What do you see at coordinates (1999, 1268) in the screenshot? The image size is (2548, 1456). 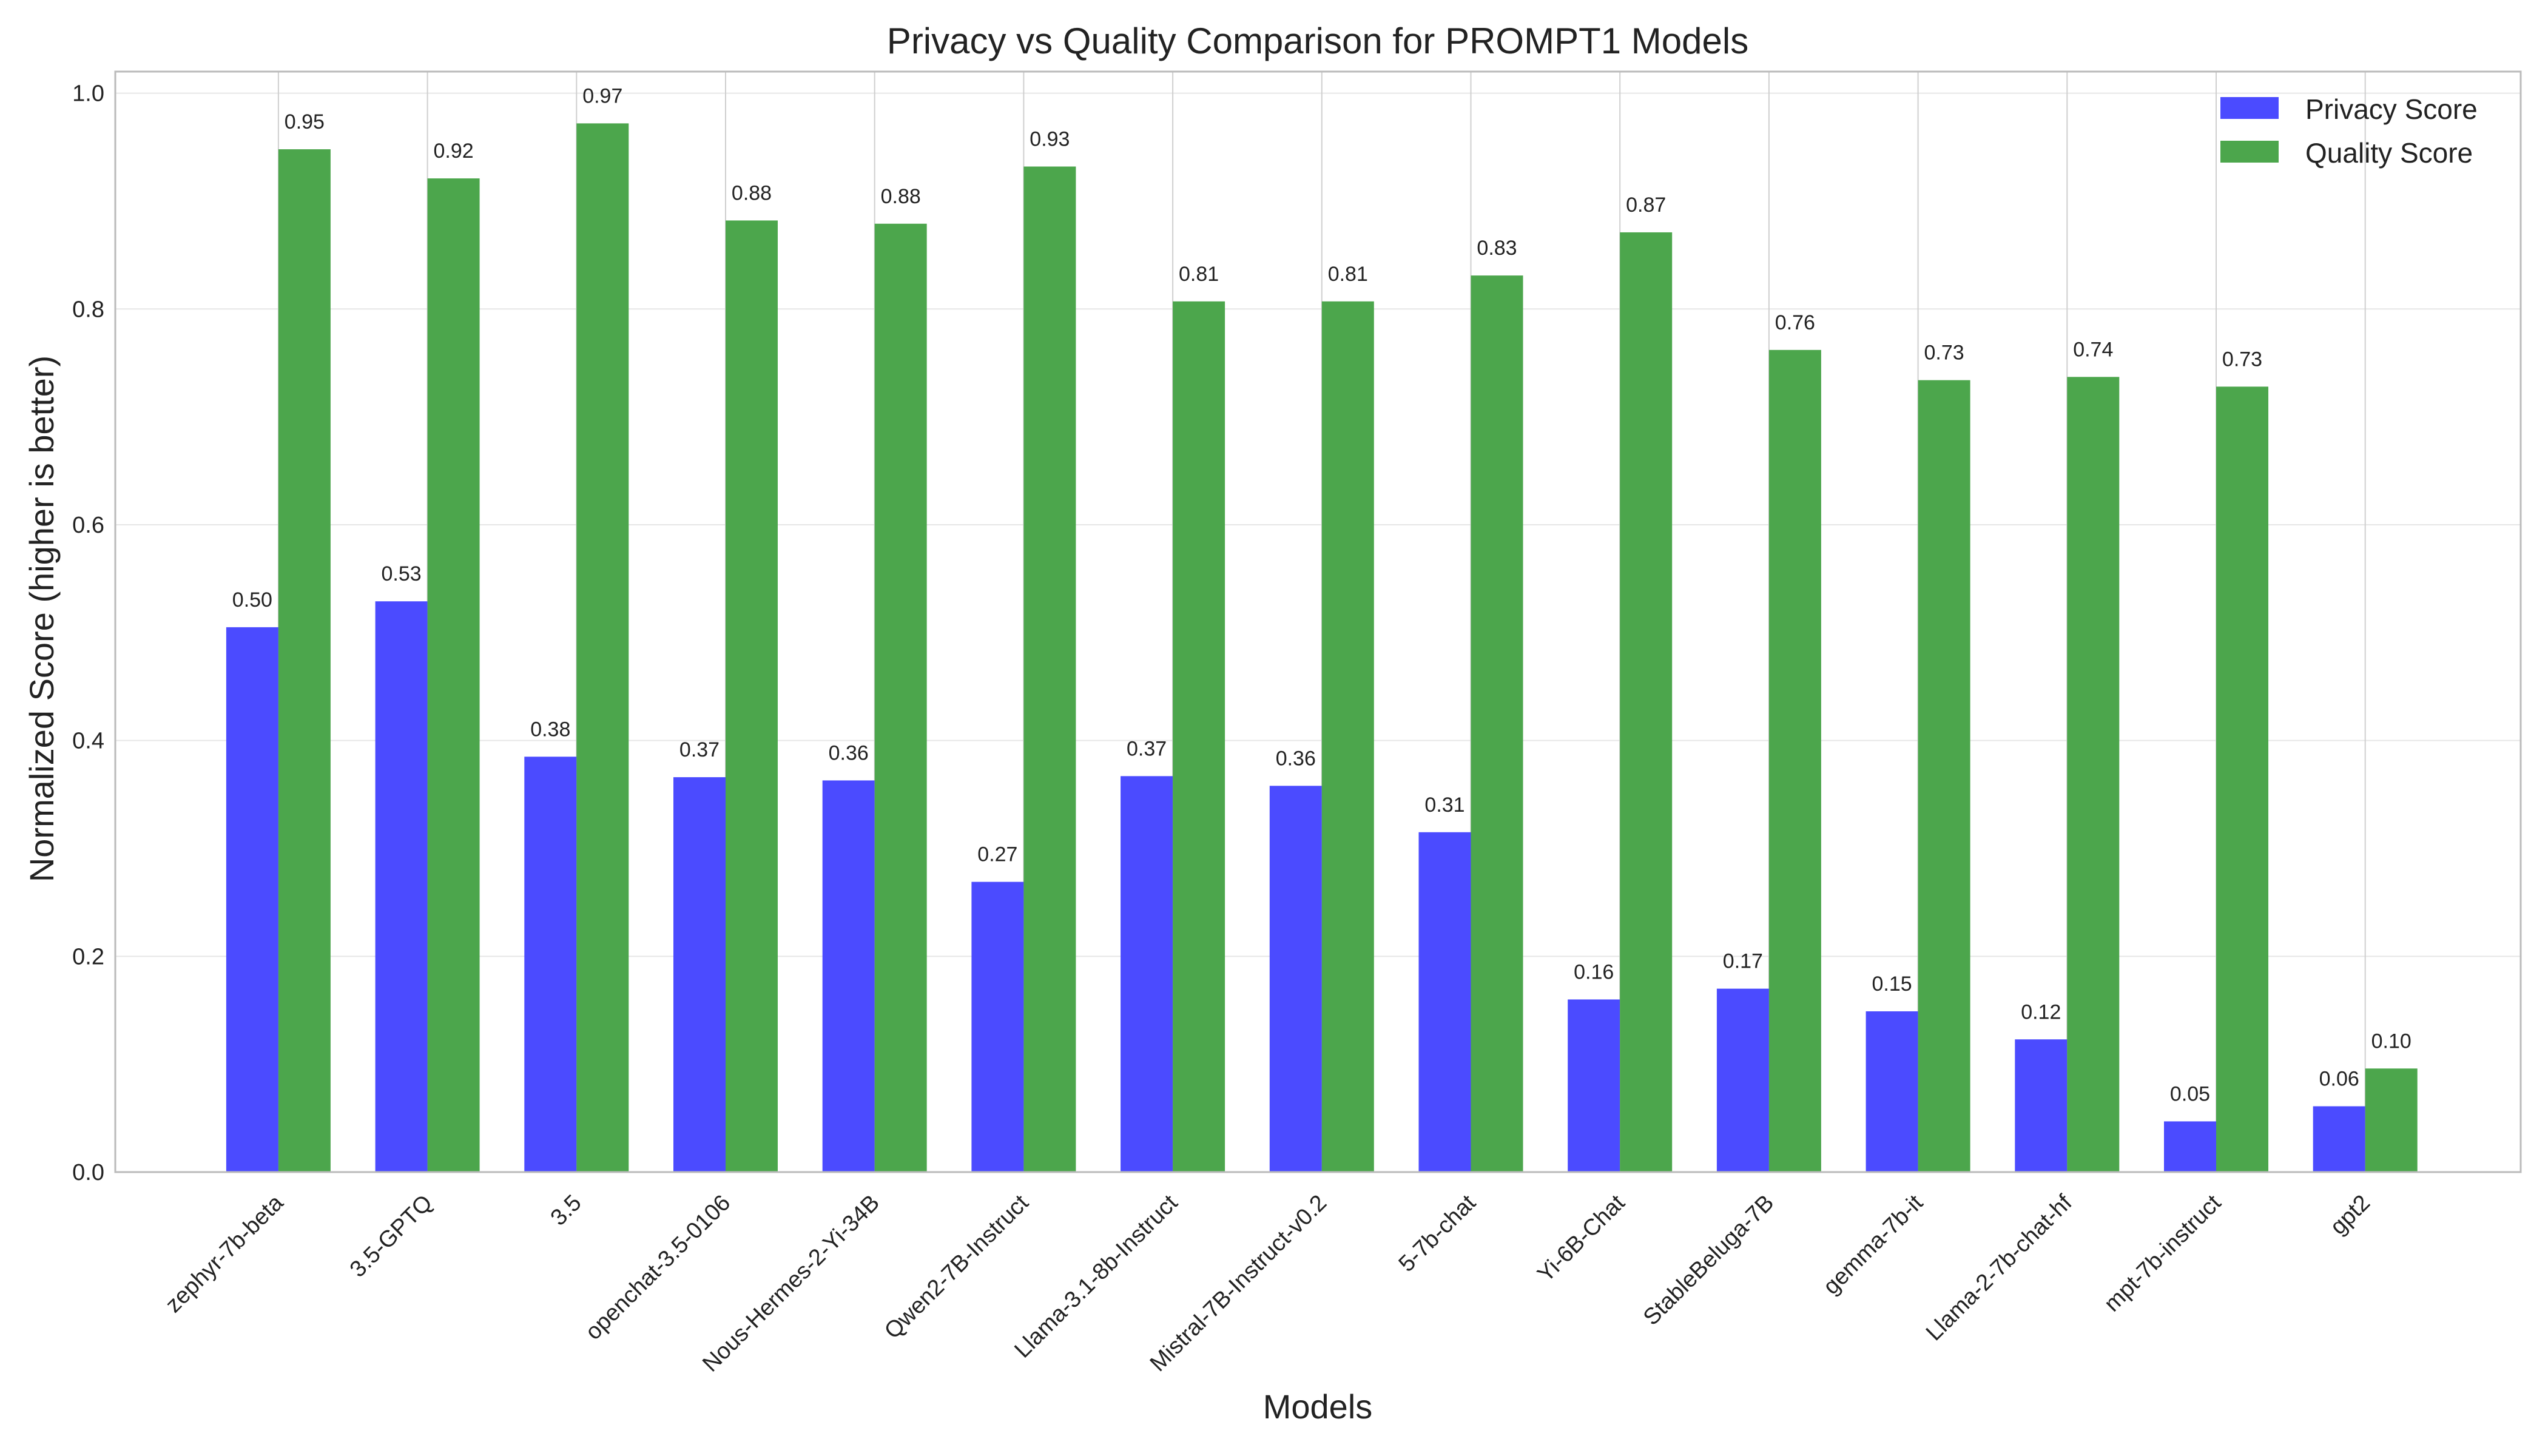 I see `x-tick-label: Llama-2-7b-chat-hf` at bounding box center [1999, 1268].